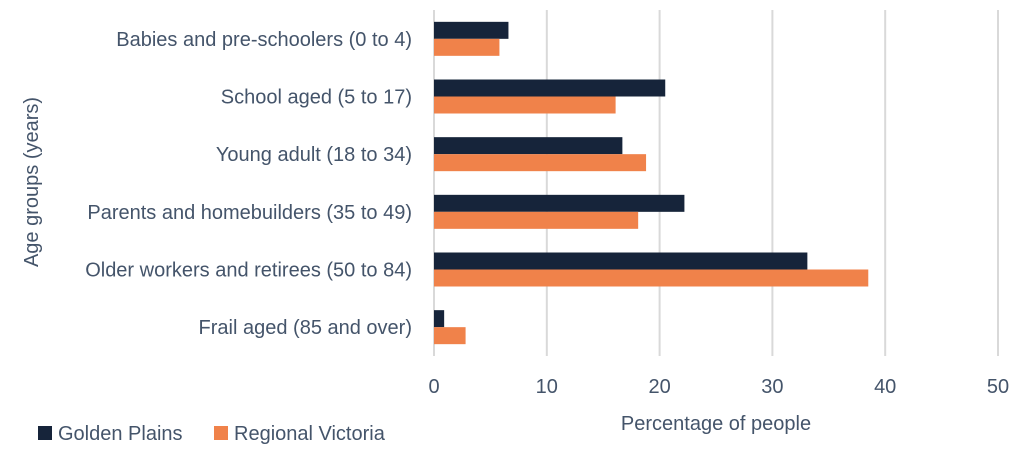 This screenshot has width=1032, height=454. Describe the element at coordinates (32, 182) in the screenshot. I see `y-axis-title: Age groups (years)` at that location.